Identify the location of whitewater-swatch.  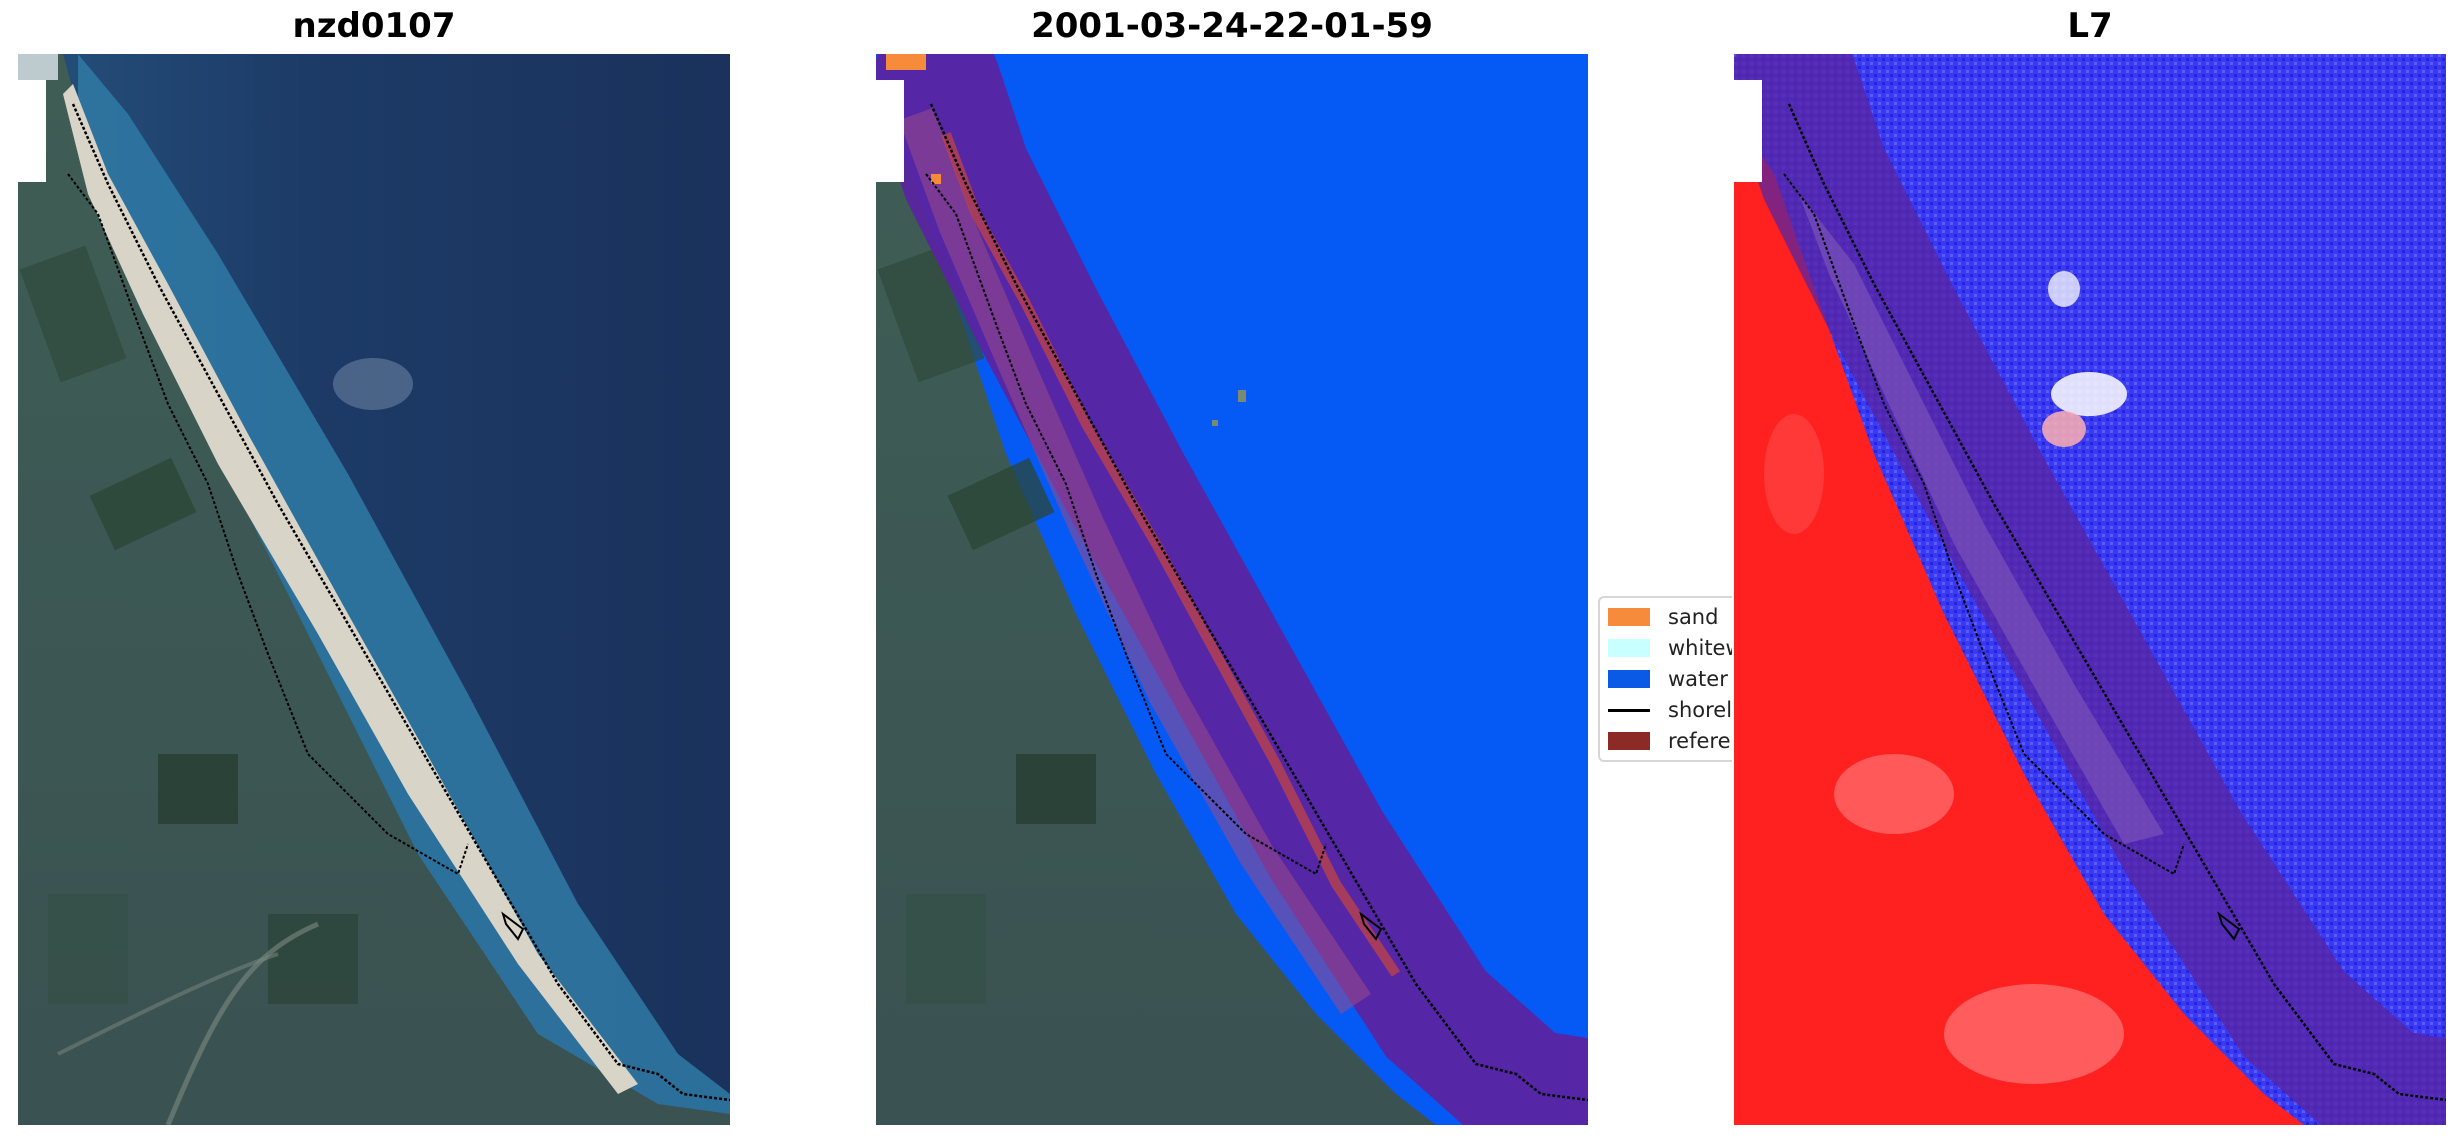
(1629, 648).